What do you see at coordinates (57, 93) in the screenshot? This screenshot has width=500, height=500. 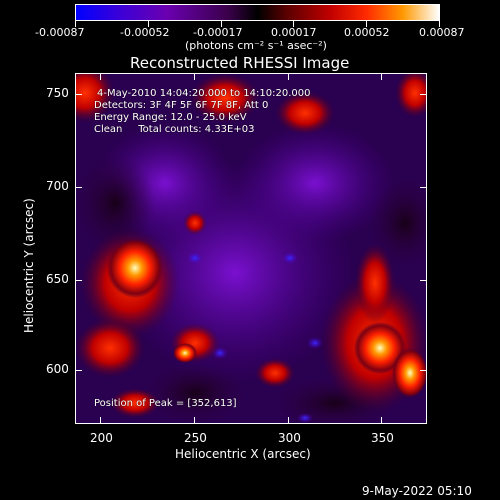 I see `y-tick-label: 750` at bounding box center [57, 93].